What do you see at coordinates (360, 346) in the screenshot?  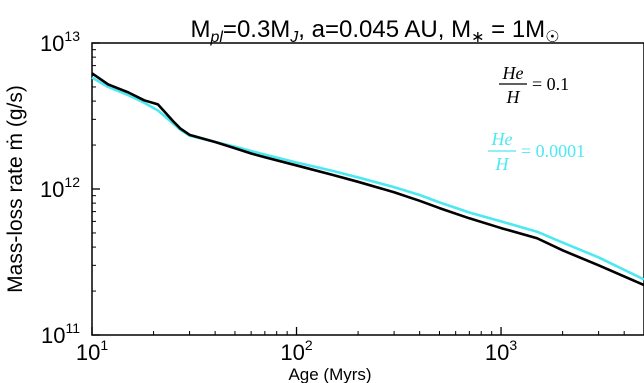 I see `x-axis-ticks: 10¹ 10² 10³` at bounding box center [360, 346].